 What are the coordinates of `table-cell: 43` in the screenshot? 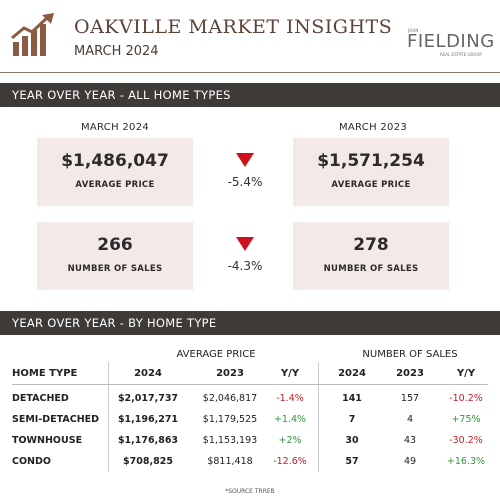 It's located at (410, 440).